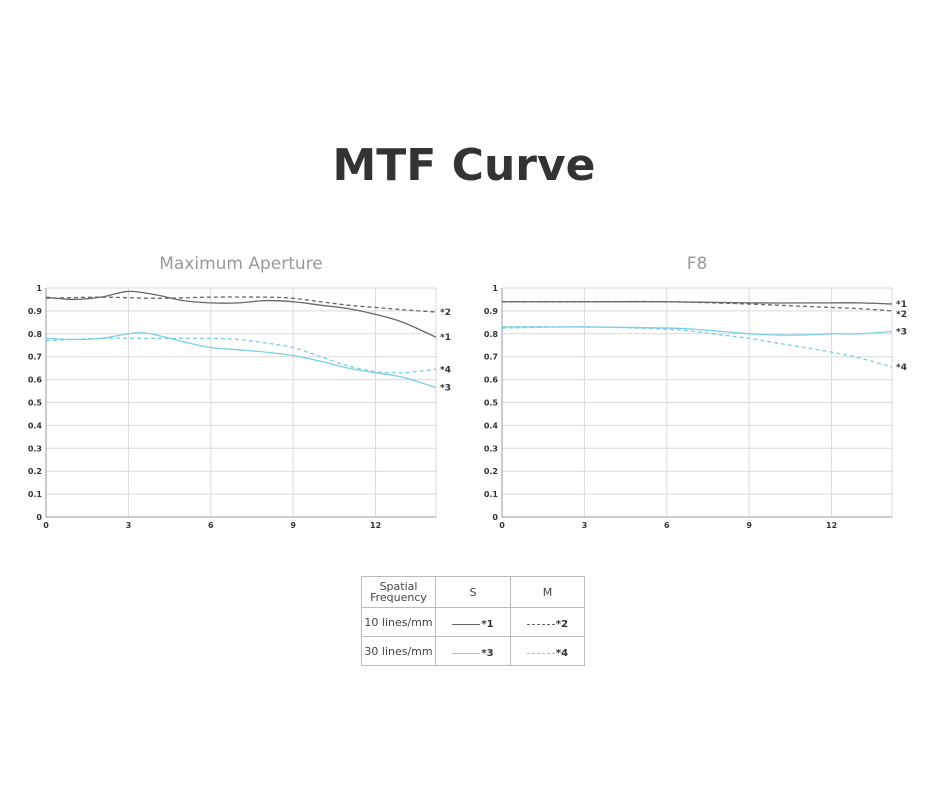  Describe the element at coordinates (547, 592) in the screenshot. I see `legend-header-m: M` at that location.